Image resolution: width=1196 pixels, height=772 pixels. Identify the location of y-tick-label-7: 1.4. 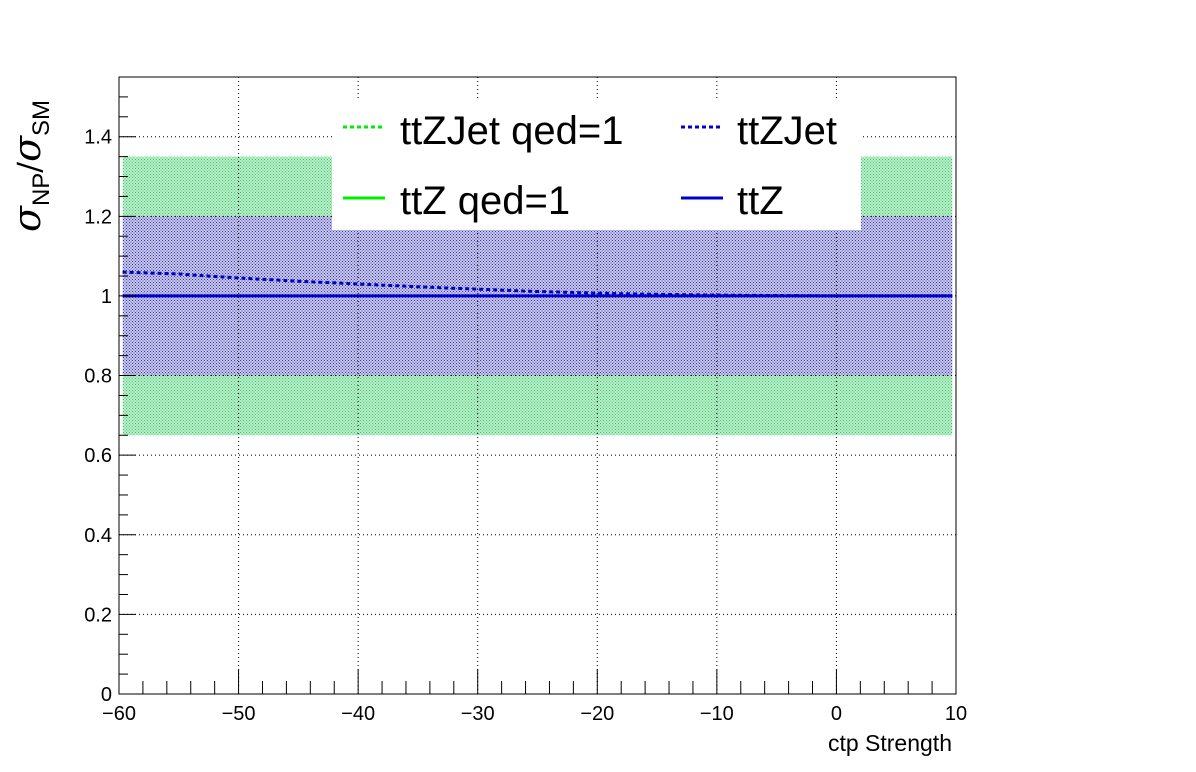
(98, 138).